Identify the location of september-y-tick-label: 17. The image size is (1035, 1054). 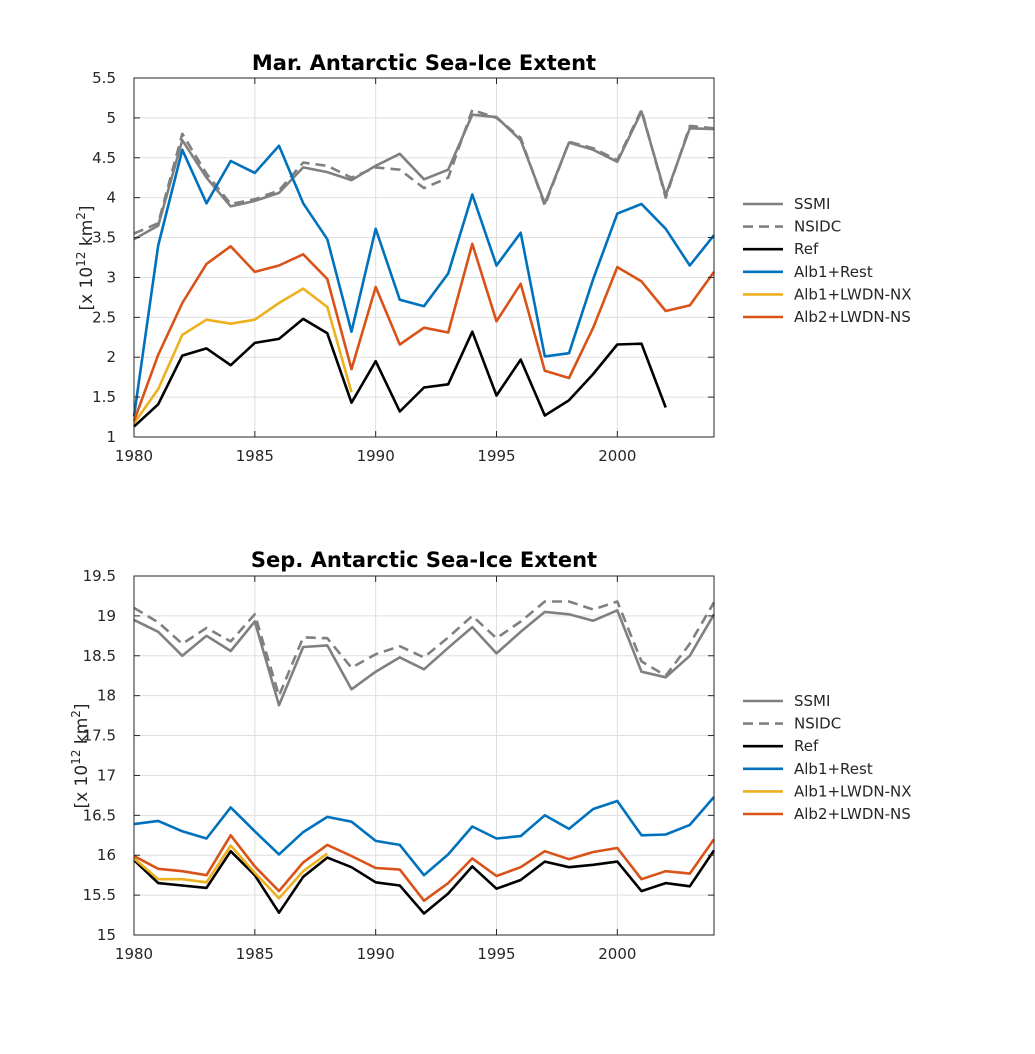
(106, 775).